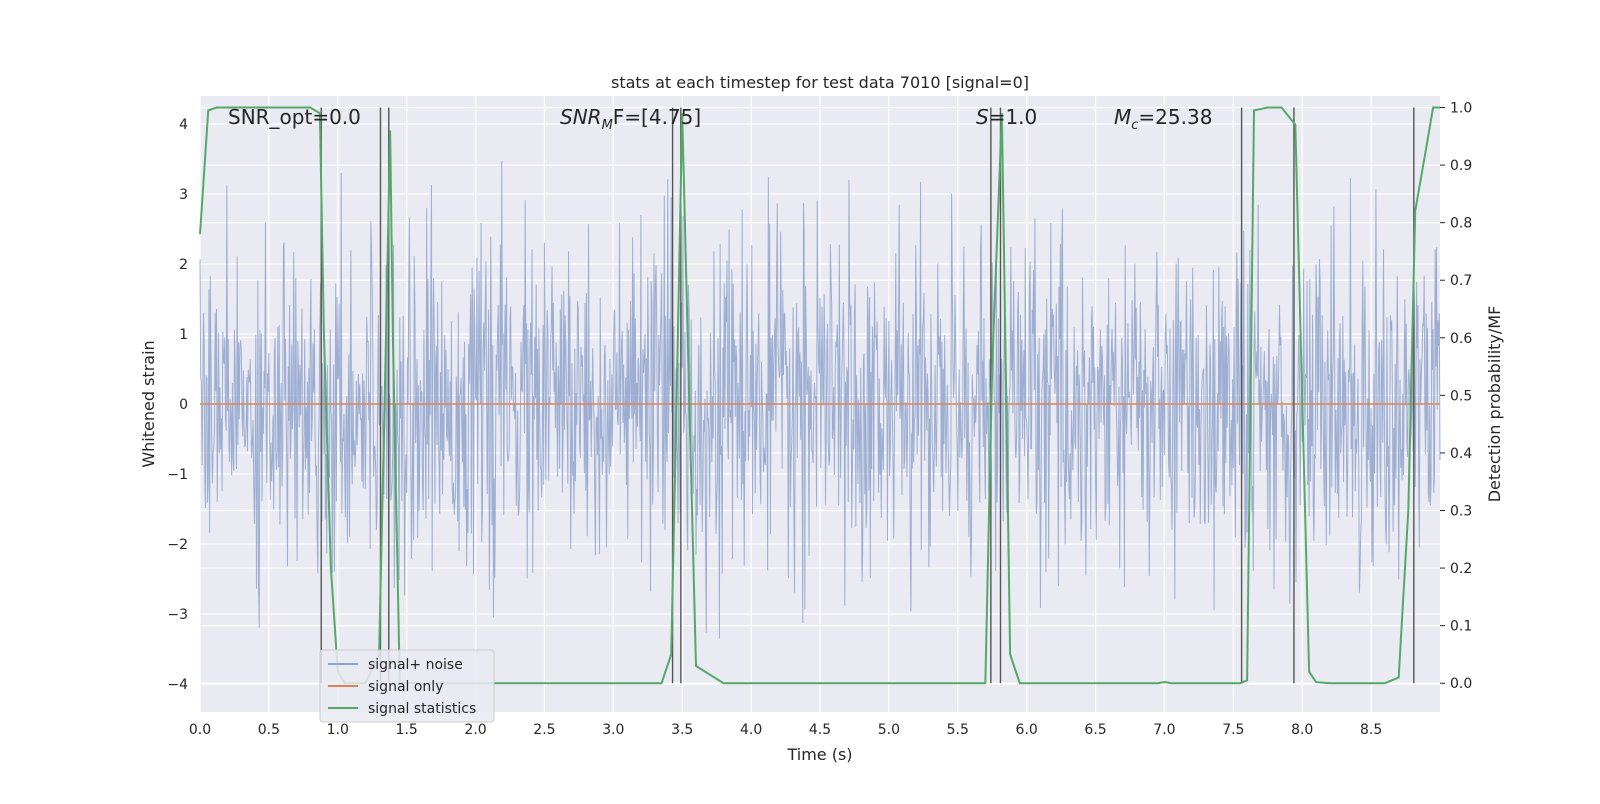  Describe the element at coordinates (581, 117) in the screenshot. I see `annotation-snr-mf-main: SNR` at that location.